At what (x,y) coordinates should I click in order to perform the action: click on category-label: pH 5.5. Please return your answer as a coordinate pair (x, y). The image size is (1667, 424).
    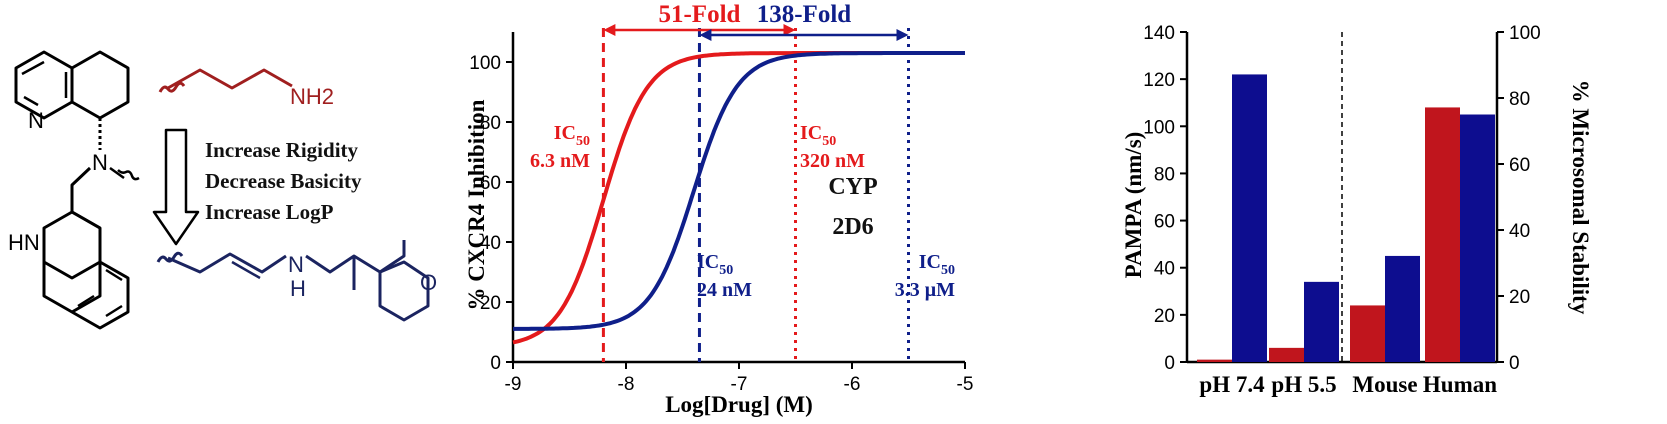
    Looking at the image, I should click on (1303, 384).